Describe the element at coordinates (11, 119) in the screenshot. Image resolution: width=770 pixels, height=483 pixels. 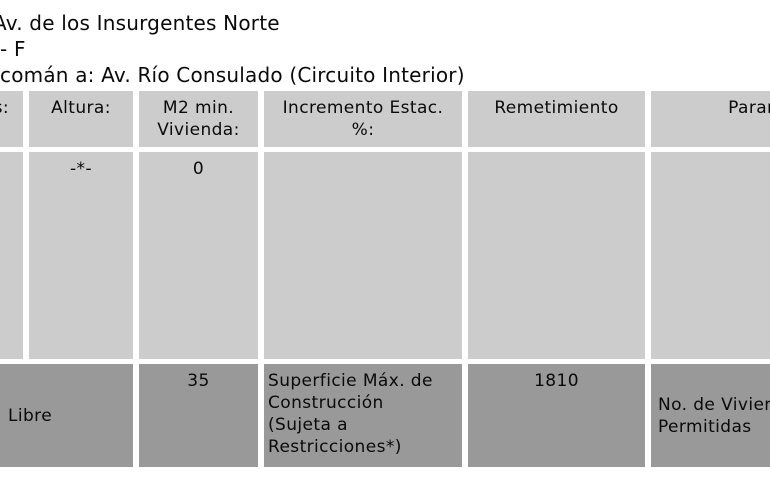
I see `header-niveles: Niveles:` at that location.